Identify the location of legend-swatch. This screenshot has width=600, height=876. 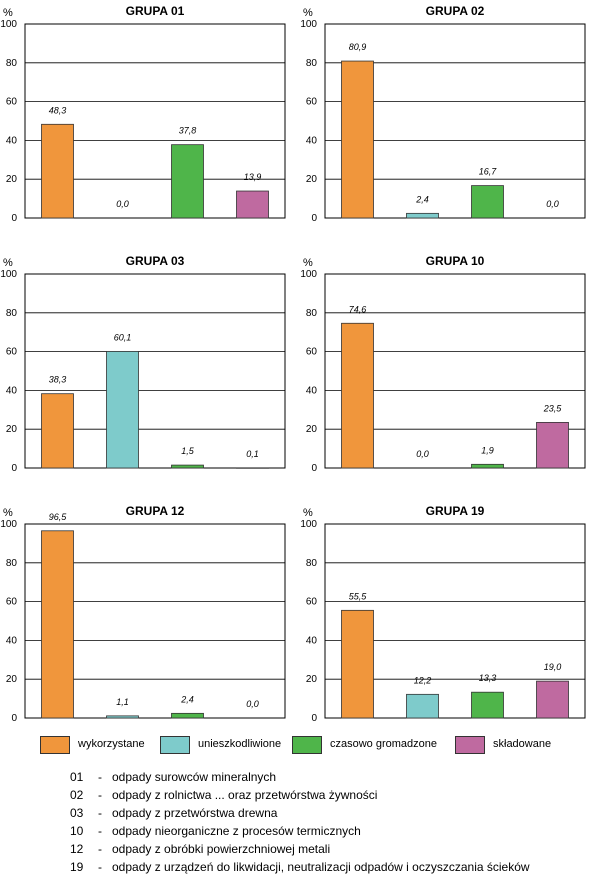
(470, 745).